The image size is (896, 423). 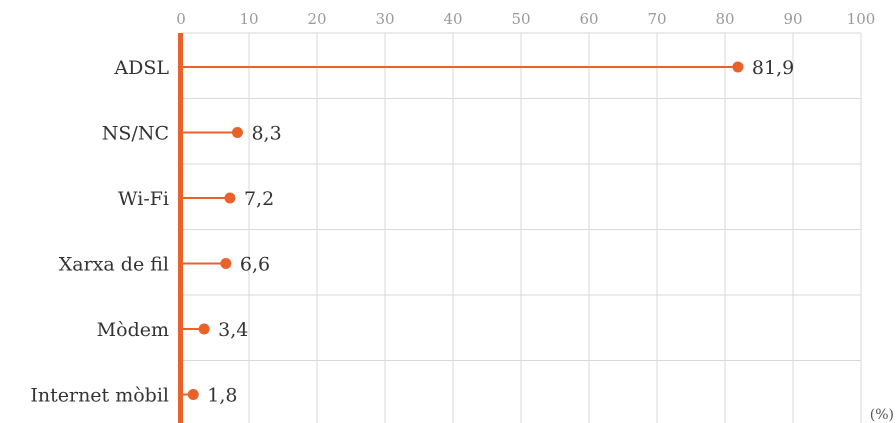 What do you see at coordinates (861, 19) in the screenshot?
I see `x-tick-label: 100` at bounding box center [861, 19].